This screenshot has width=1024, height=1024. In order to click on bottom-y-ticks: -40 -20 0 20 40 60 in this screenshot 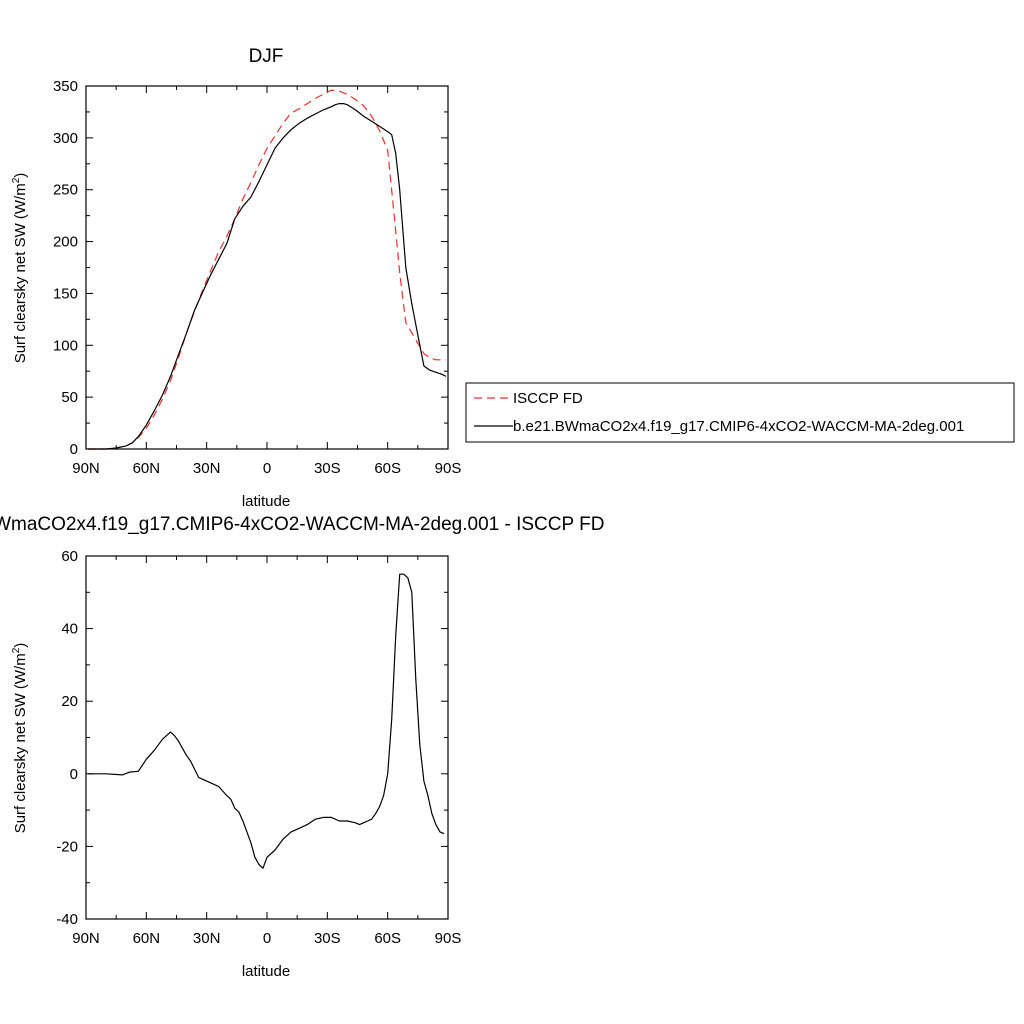, I will do `click(252, 738)`.